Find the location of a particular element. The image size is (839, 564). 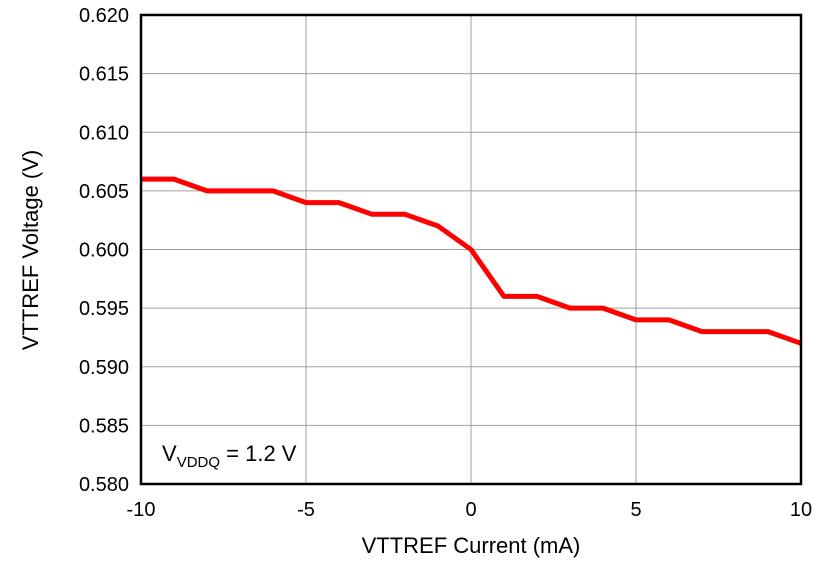

y-axis-label: VTTREF Voltage (V) is located at coordinates (30, 250).